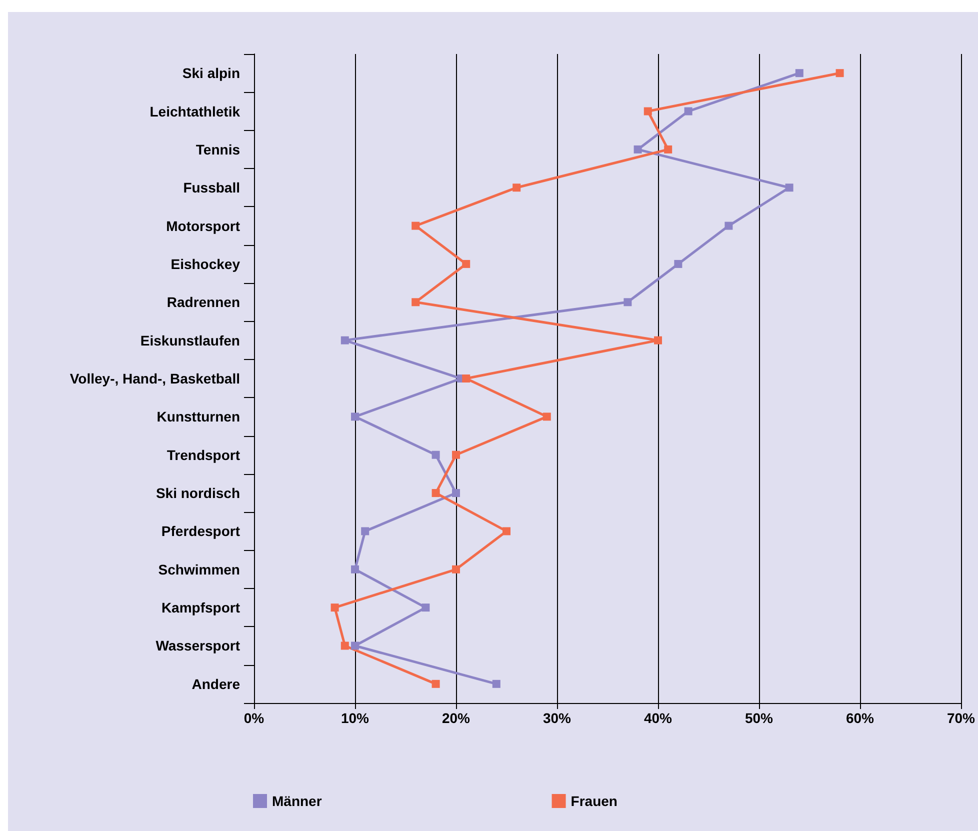  I want to click on x-tick-label: 20%, so click(456, 718).